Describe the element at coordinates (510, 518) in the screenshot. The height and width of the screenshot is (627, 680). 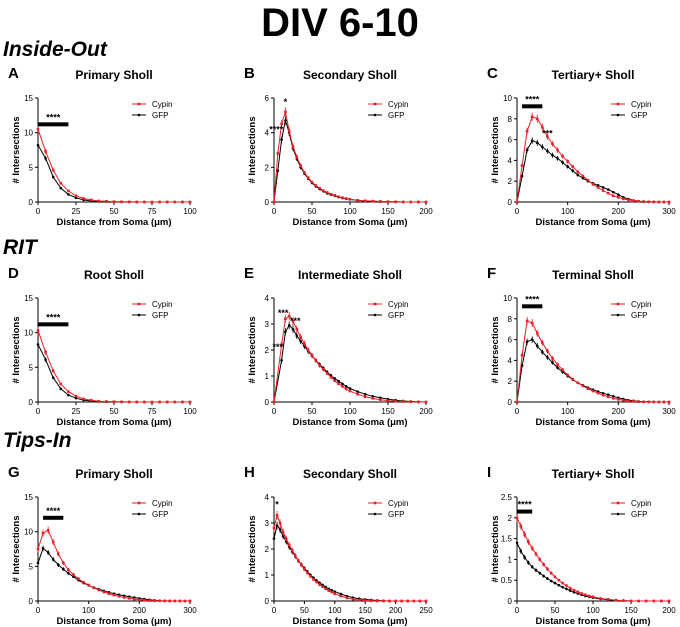
I see `y-tick-label: 2` at that location.